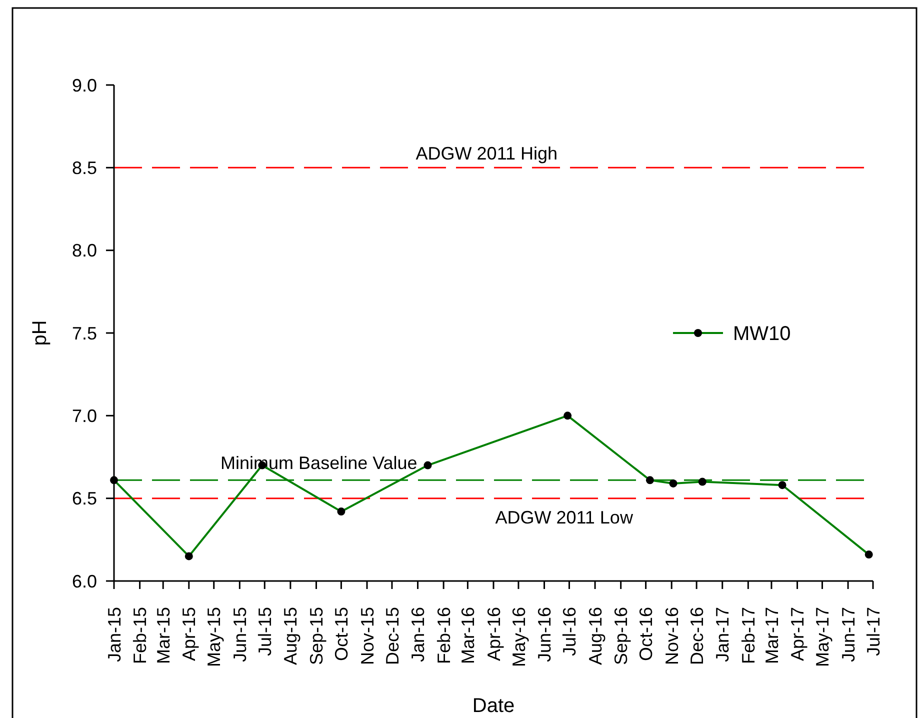  Describe the element at coordinates (494, 634) in the screenshot. I see `x-tick-label: Apr-16` at that location.